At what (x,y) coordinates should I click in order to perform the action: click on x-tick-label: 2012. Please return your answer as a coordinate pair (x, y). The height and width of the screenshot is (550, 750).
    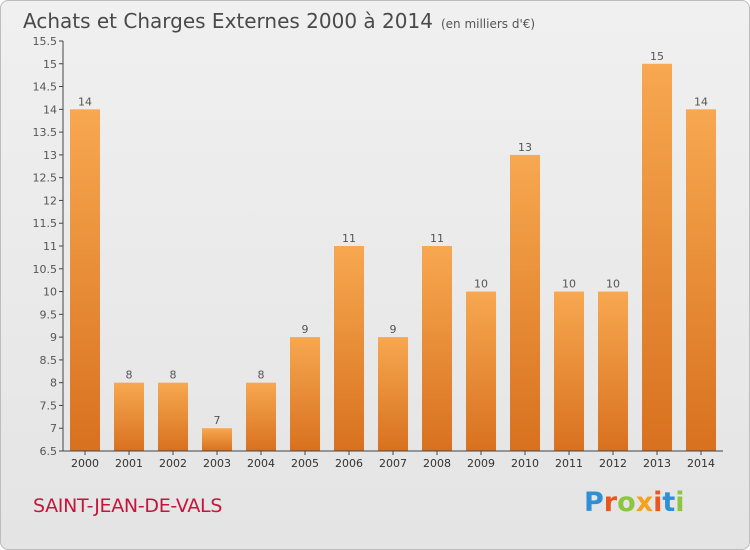
    Looking at the image, I should click on (613, 463).